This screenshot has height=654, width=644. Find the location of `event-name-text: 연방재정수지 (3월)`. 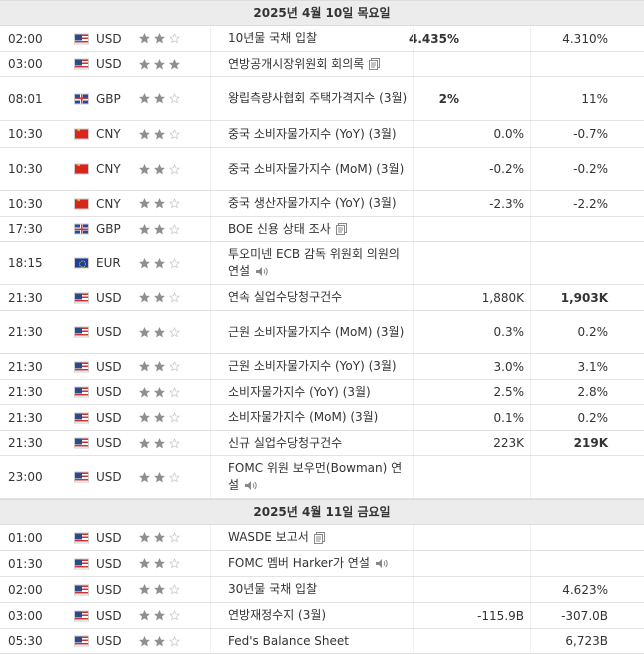

event-name-text: 연방재정수지 (3월) is located at coordinates (277, 615).